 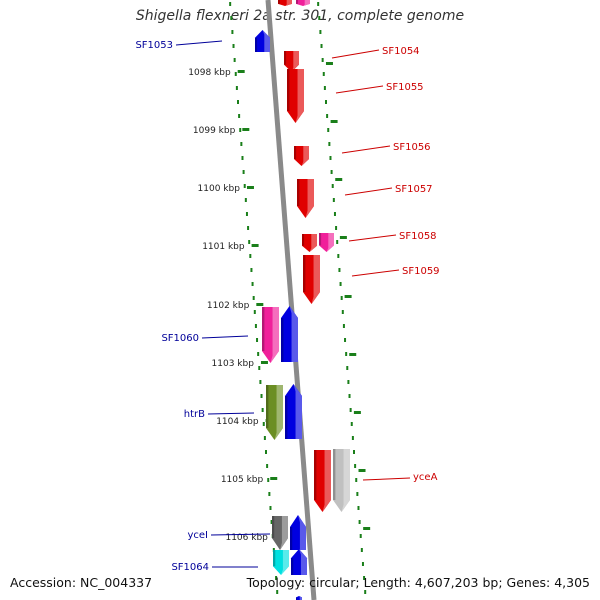 I want to click on ruler-label-2: 1100 kbp, so click(x=219, y=189).